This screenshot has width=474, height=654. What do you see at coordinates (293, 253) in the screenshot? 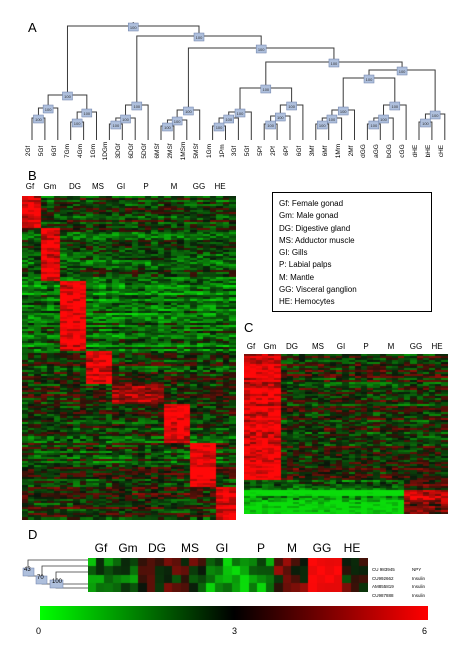
I see `legend-entry: GI: Gills` at bounding box center [293, 253].